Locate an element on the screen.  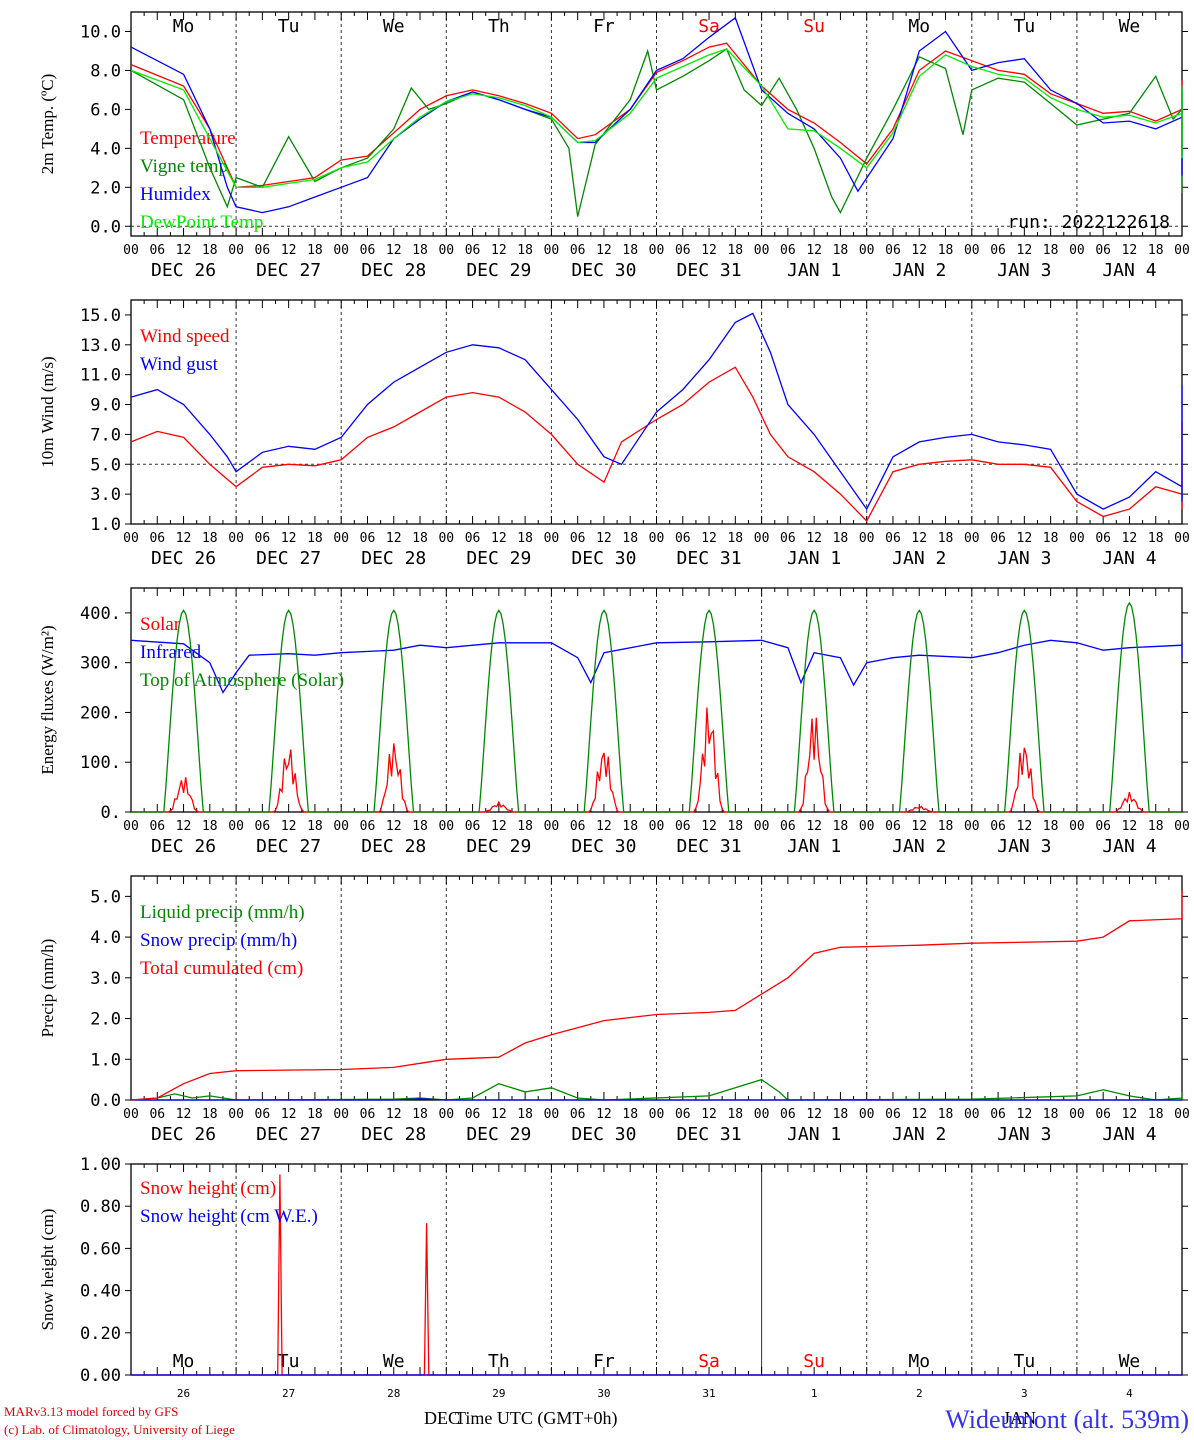
legend-entry: Liquid precip (mm/h) is located at coordinates (222, 912).